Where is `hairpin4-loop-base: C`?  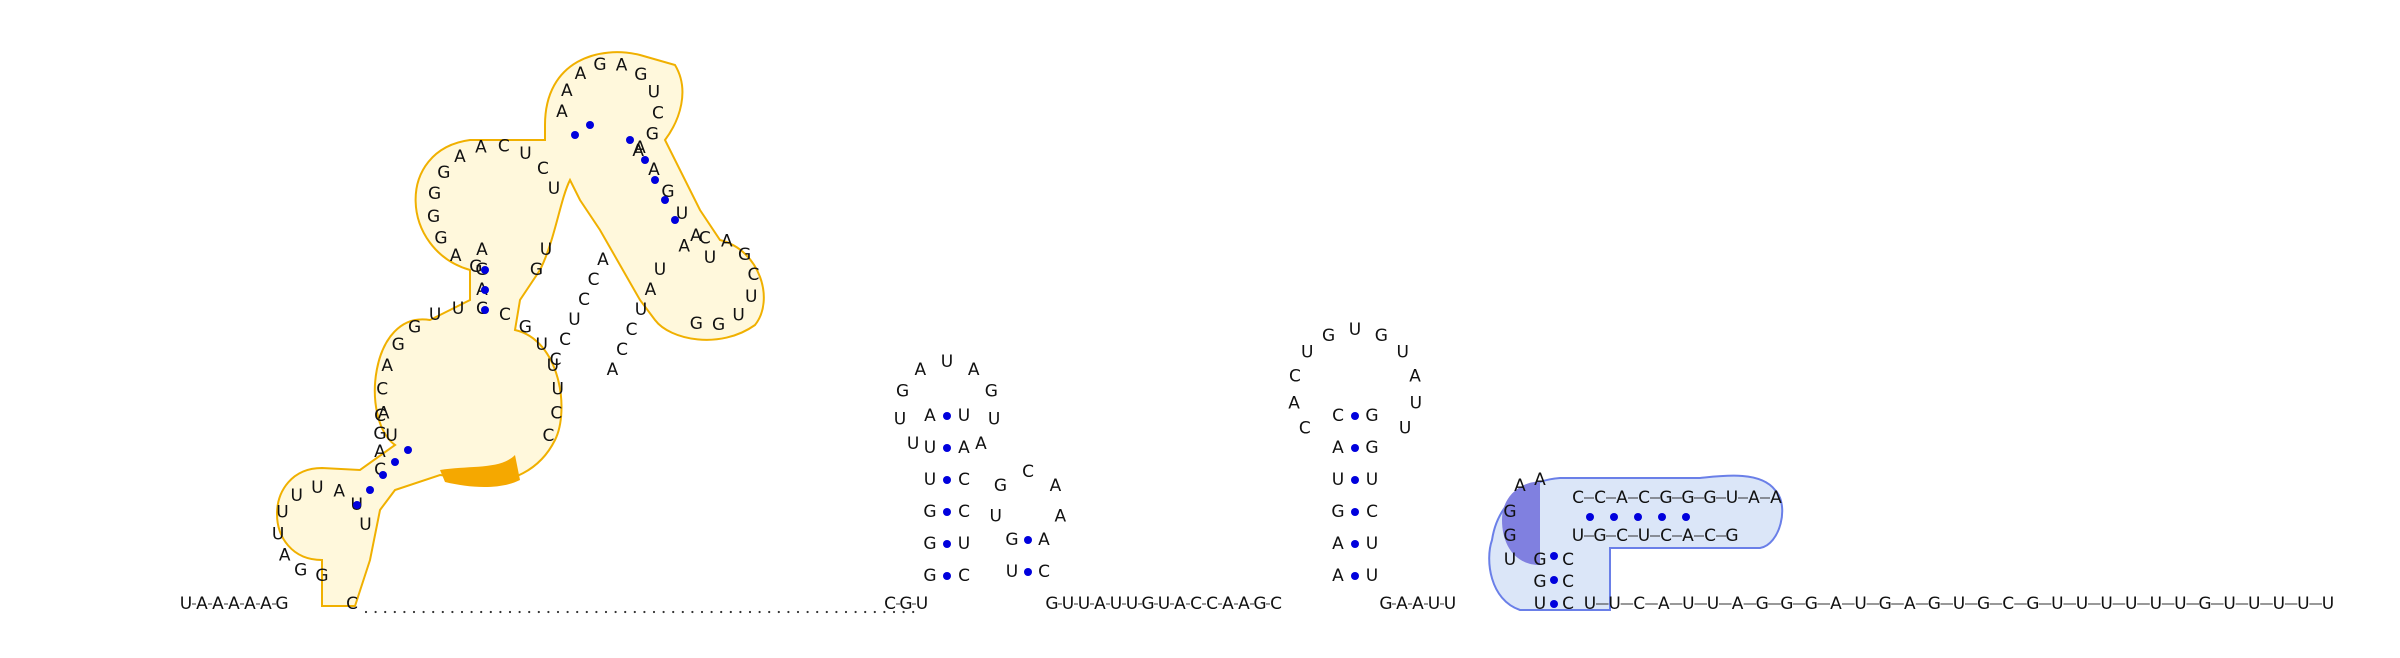 hairpin4-loop-base: C is located at coordinates (1295, 377).